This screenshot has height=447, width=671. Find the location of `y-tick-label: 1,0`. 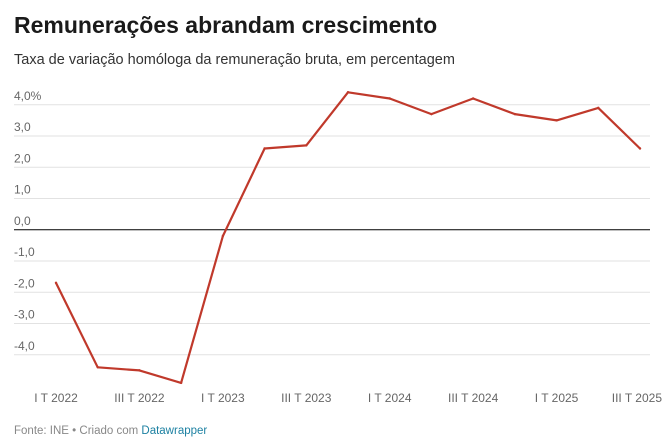

y-tick-label: 1,0 is located at coordinates (22, 190).